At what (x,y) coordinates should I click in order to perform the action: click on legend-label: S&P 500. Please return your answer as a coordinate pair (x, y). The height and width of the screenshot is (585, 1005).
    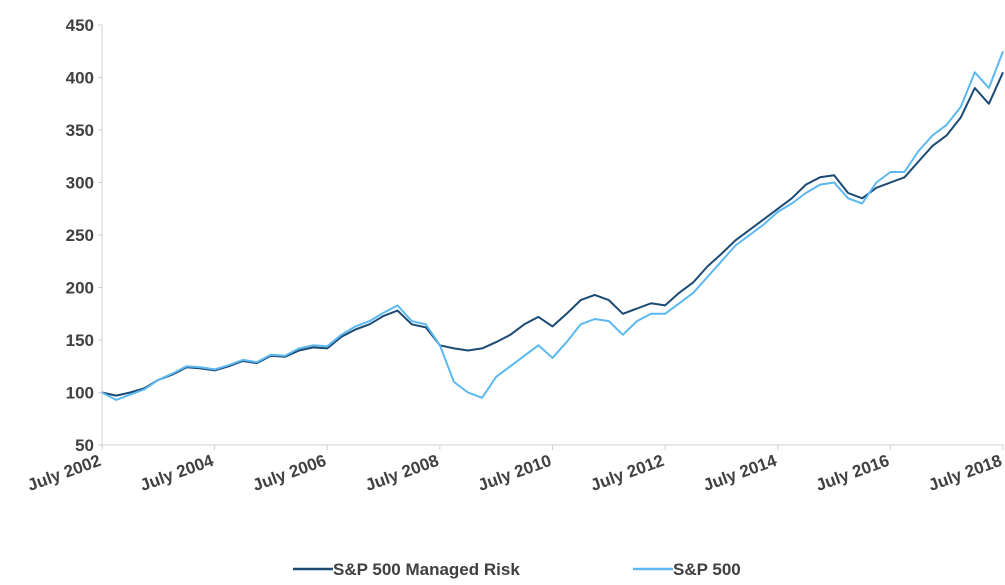
    Looking at the image, I should click on (707, 569).